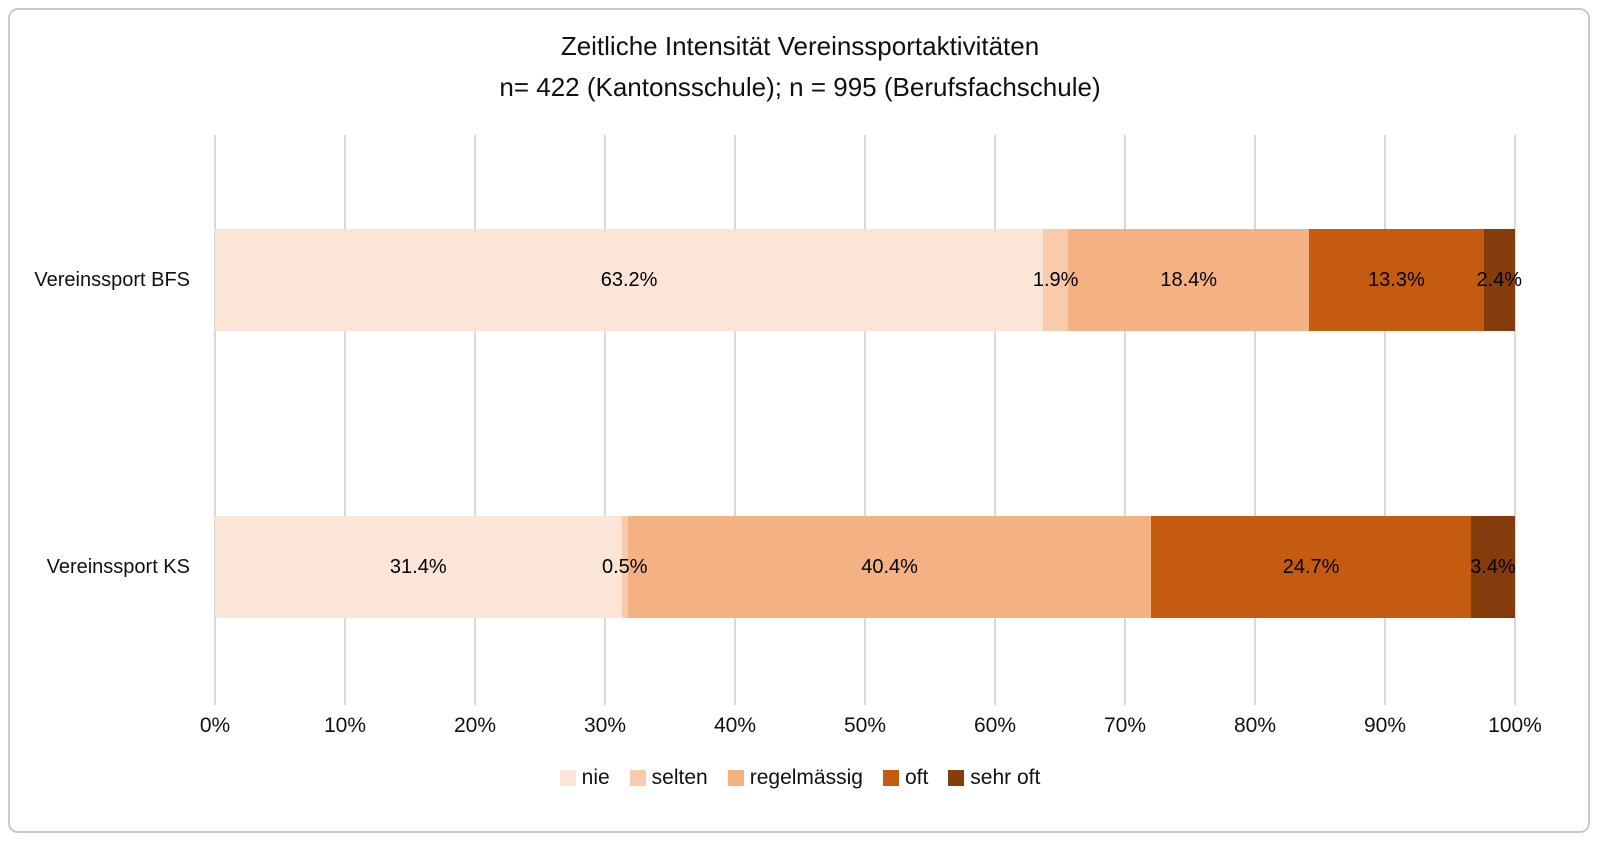 The width and height of the screenshot is (1600, 843). Describe the element at coordinates (1385, 725) in the screenshot. I see `axis-tick-label: 90%` at that location.